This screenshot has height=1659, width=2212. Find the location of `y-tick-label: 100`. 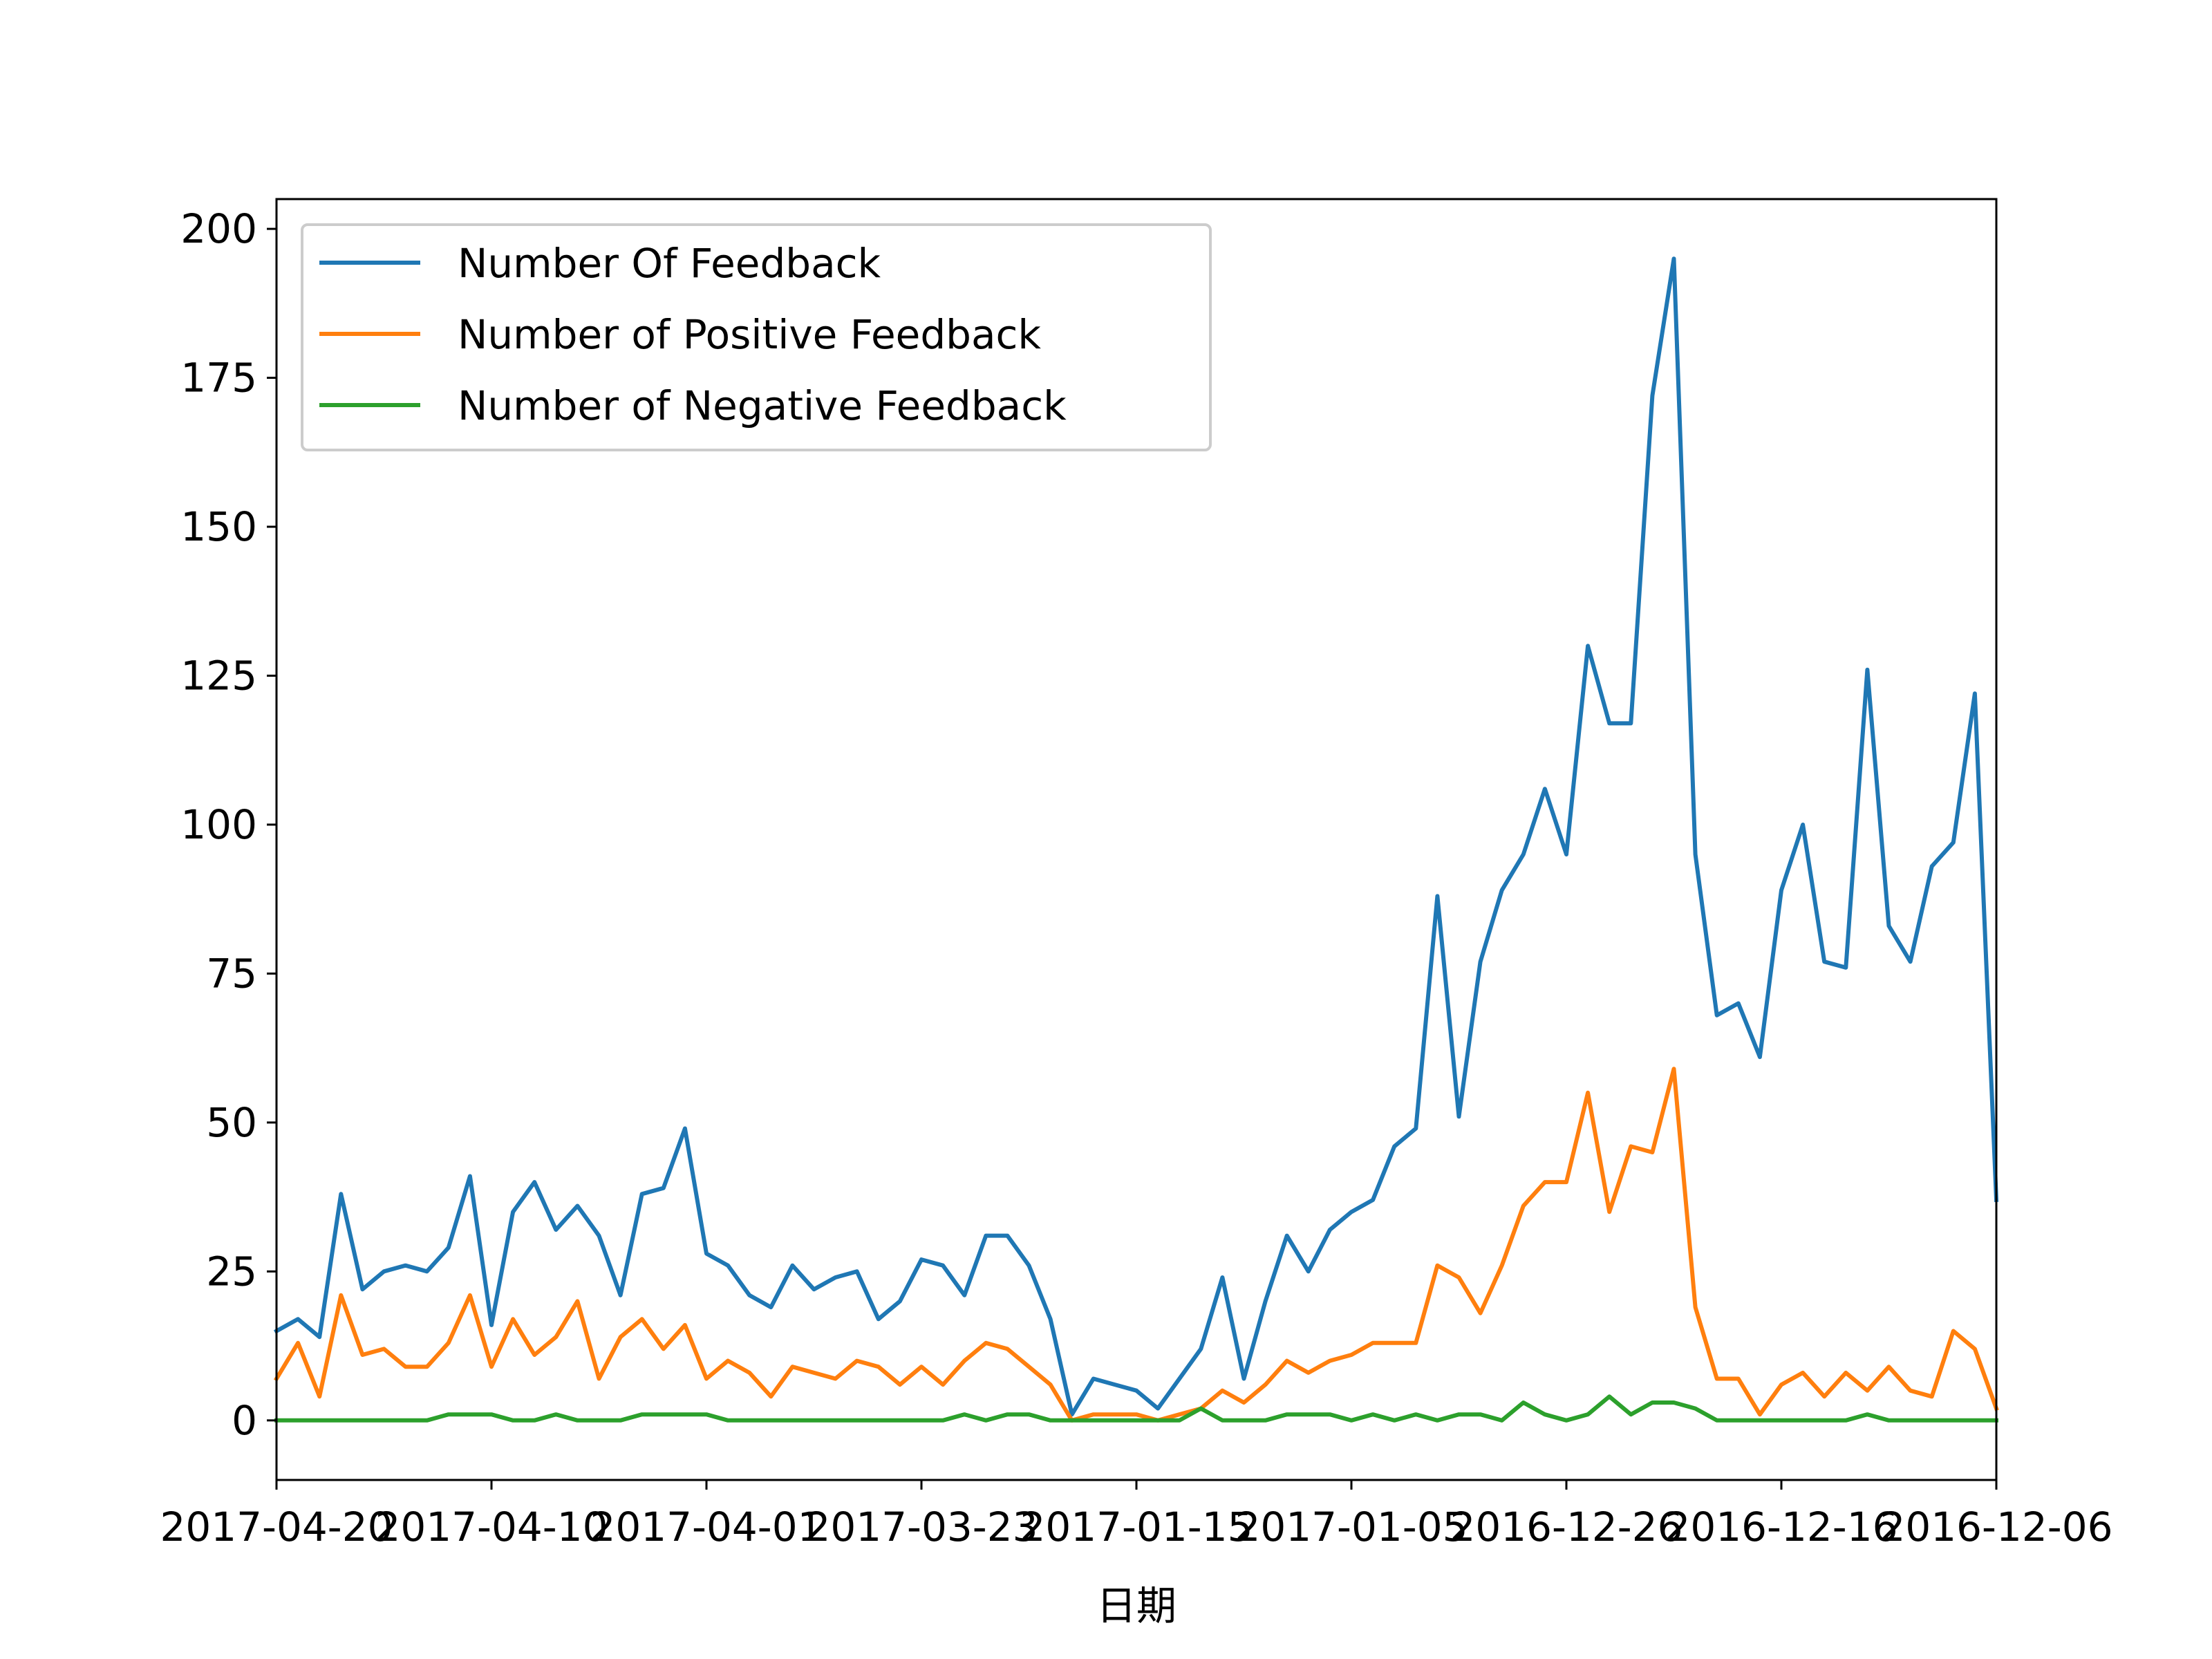

y-tick-label: 100 is located at coordinates (218, 824).